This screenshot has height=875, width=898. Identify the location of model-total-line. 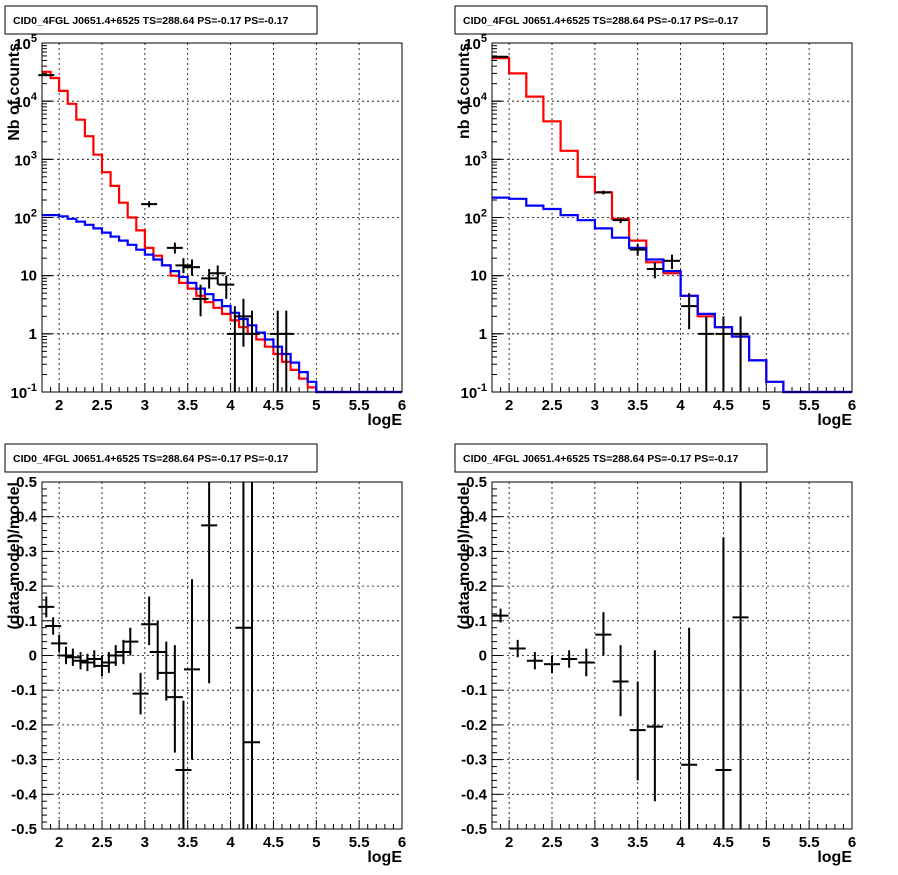
(222, 232).